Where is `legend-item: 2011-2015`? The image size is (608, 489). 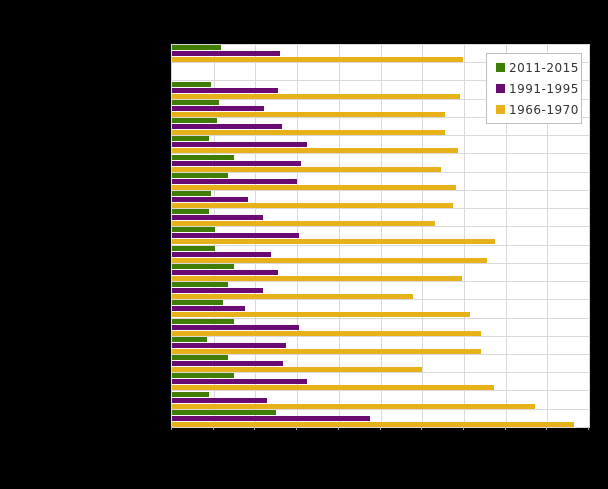
legend-item: 2011-2015 is located at coordinates (538, 68).